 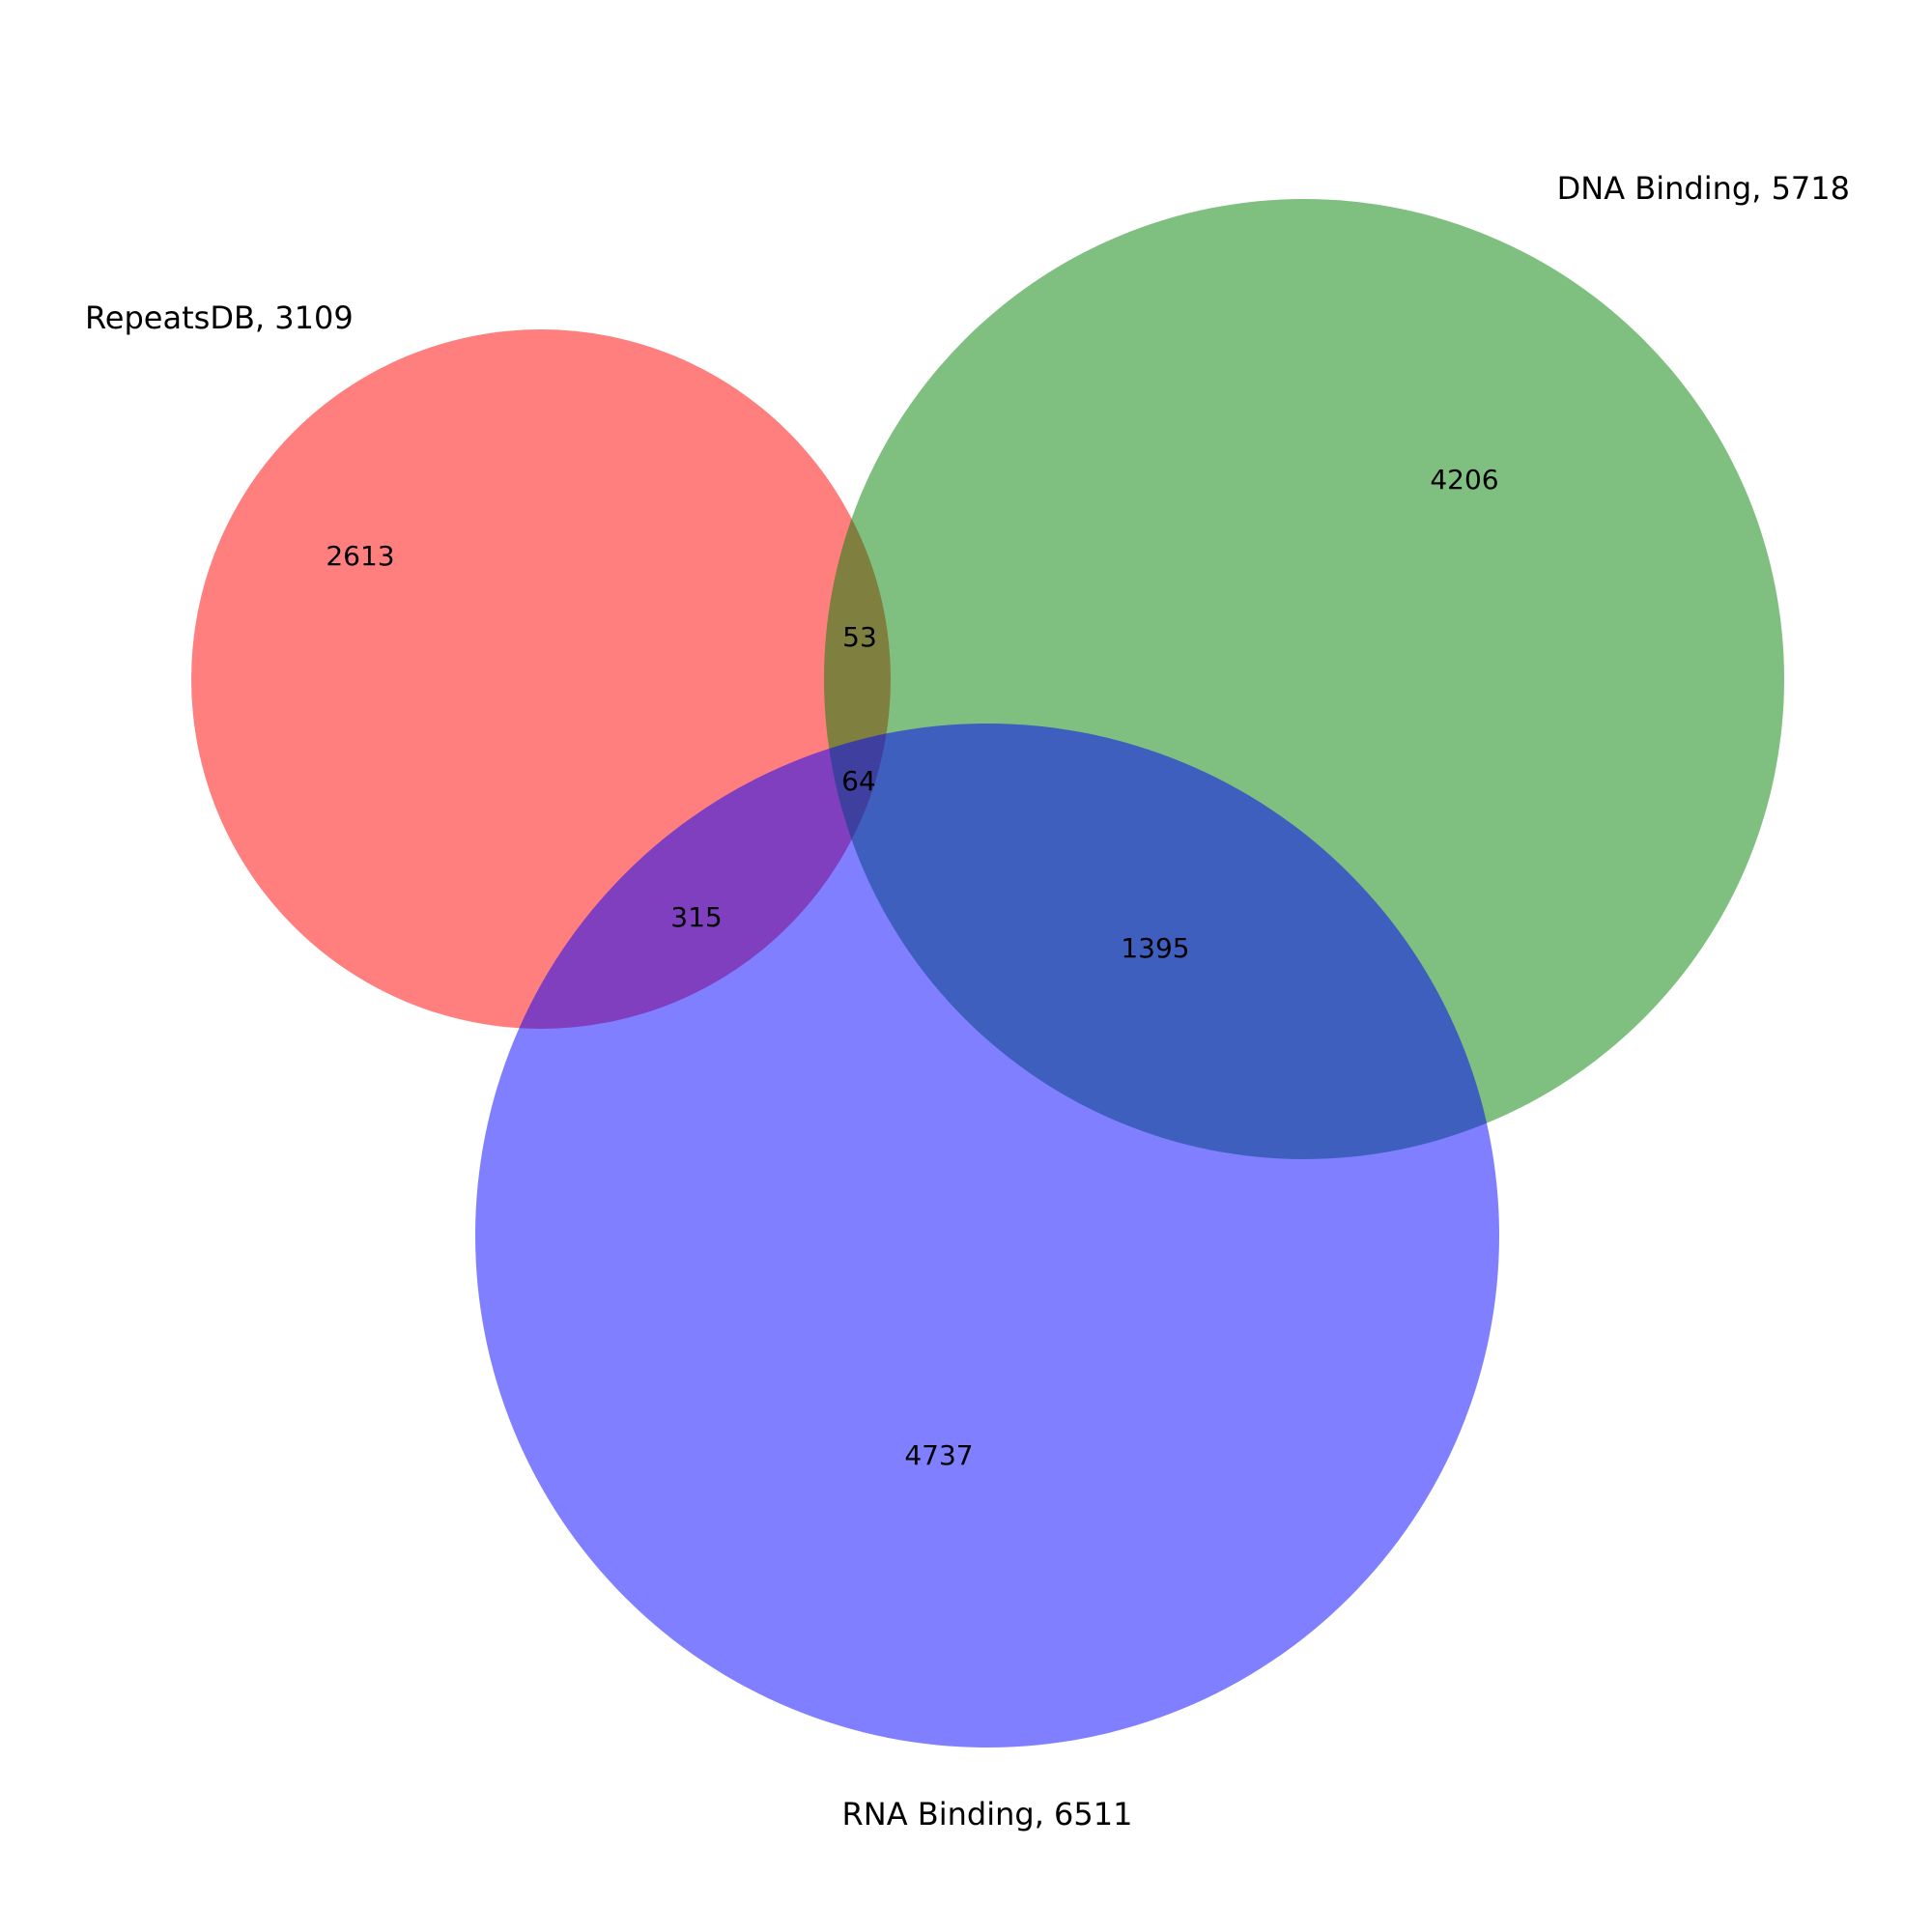 What do you see at coordinates (696, 917) in the screenshot?
I see `region-count-repeatsdb-rna: 315` at bounding box center [696, 917].